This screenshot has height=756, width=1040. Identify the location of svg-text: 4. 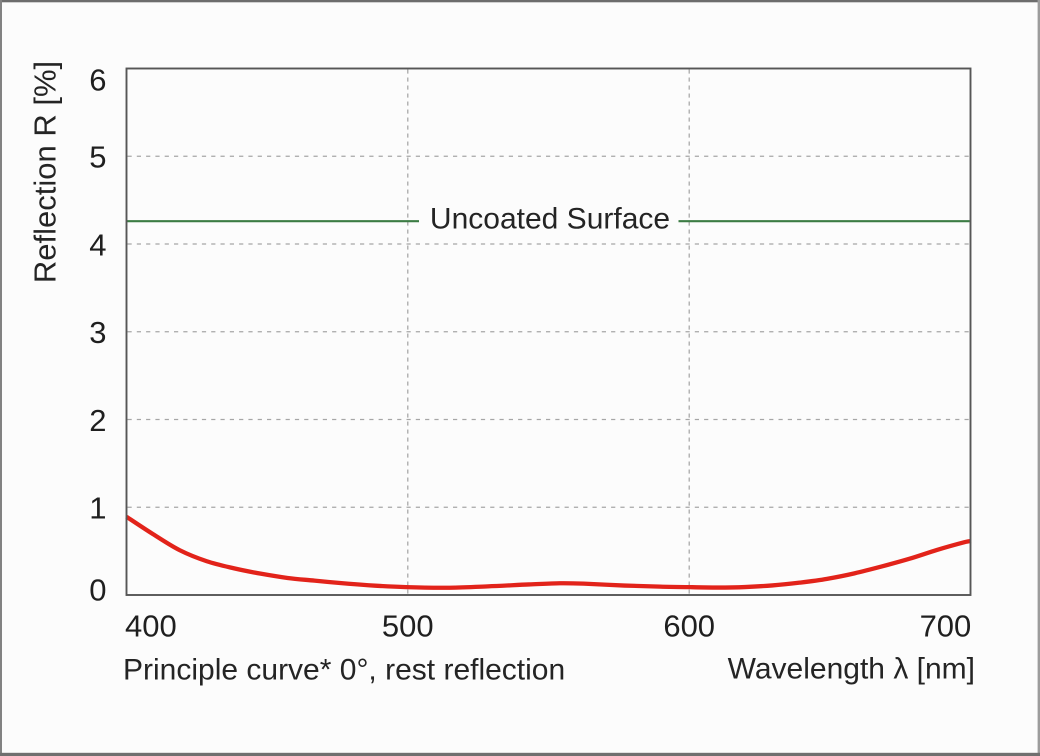
(97, 244).